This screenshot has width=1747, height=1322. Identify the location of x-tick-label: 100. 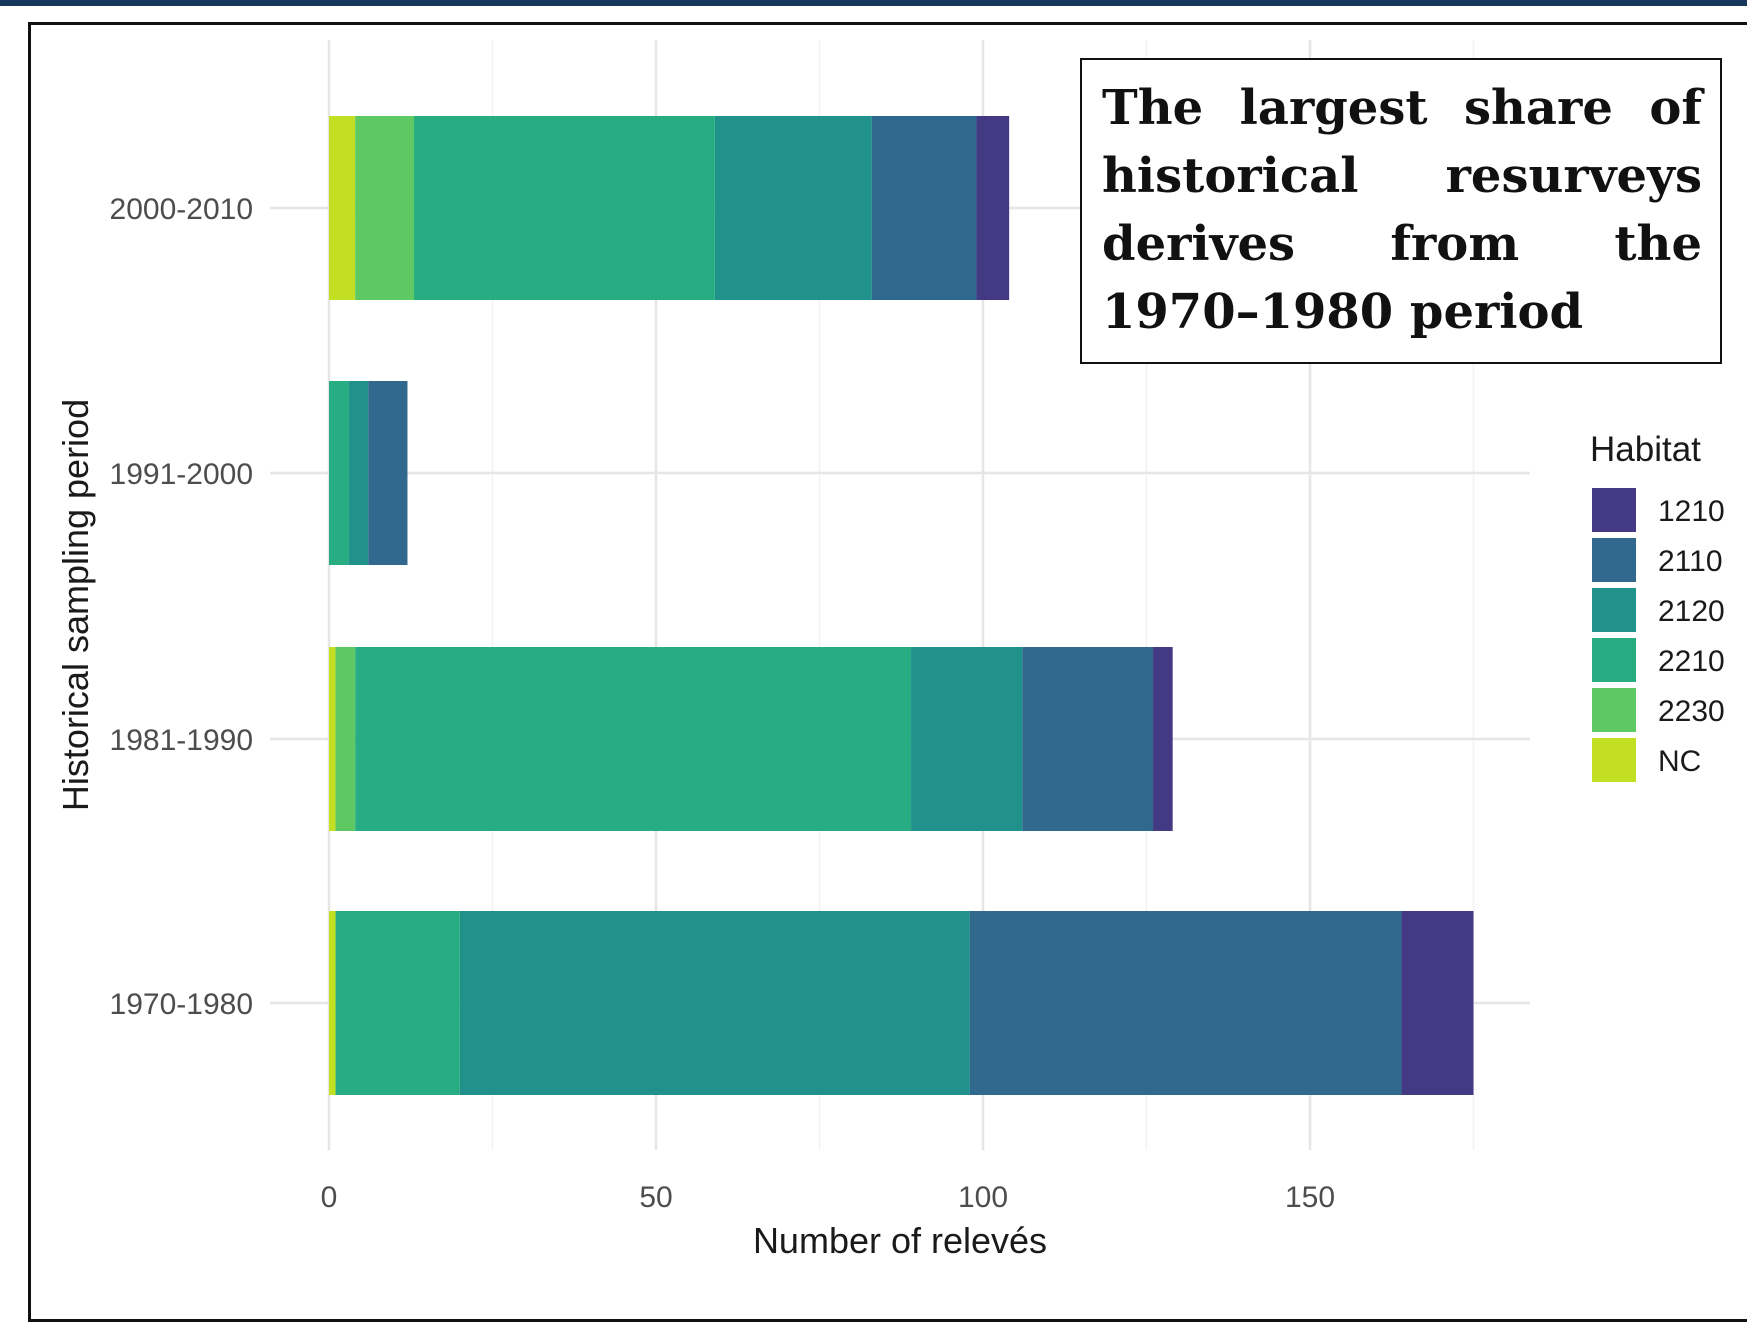
(983, 1197).